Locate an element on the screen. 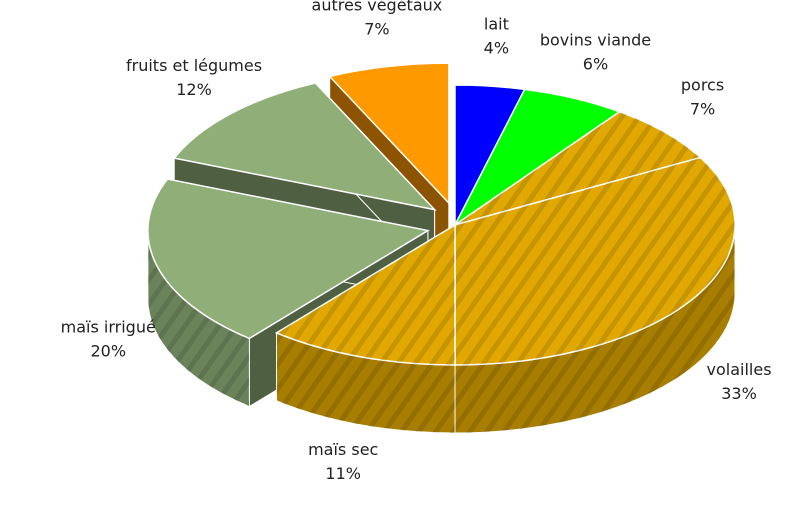 The width and height of the screenshot is (803, 506). category-label: fruits et légumes is located at coordinates (194, 65).